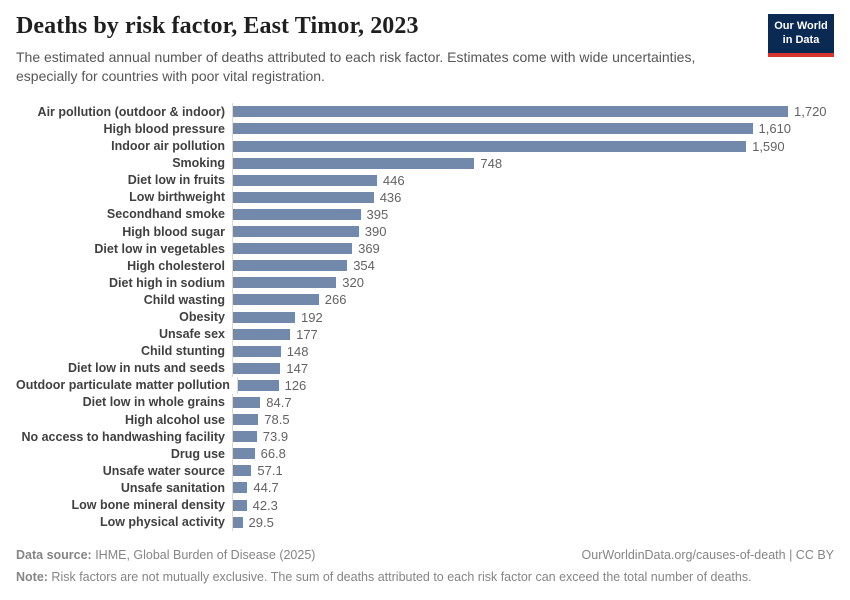 The height and width of the screenshot is (600, 850). Describe the element at coordinates (533, 300) in the screenshot. I see `bar-zone: 266` at that location.